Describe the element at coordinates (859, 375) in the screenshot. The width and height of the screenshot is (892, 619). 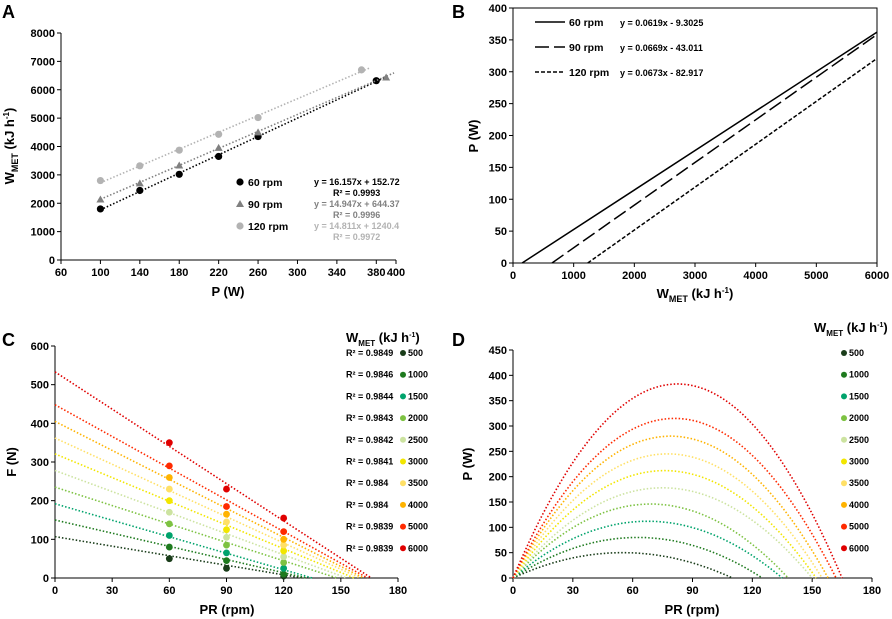
I see `panel-d-legend-label-2: 1000` at that location.